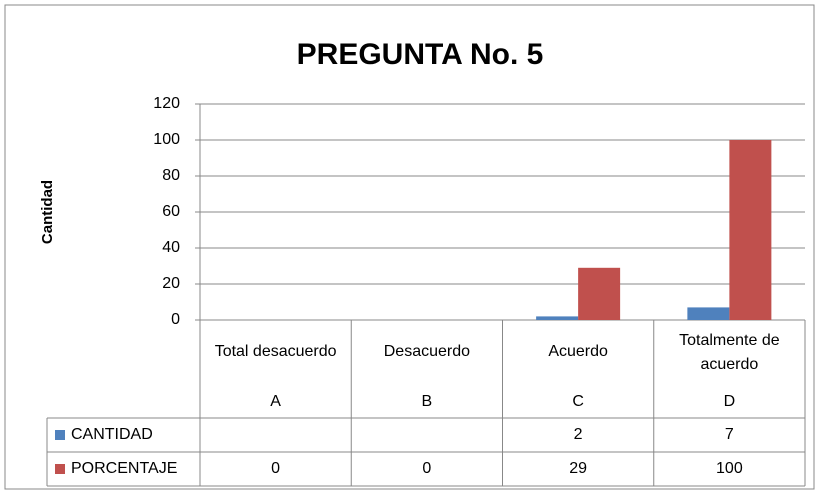  I want to click on x-tick-label: Desacuerdo, so click(427, 351).